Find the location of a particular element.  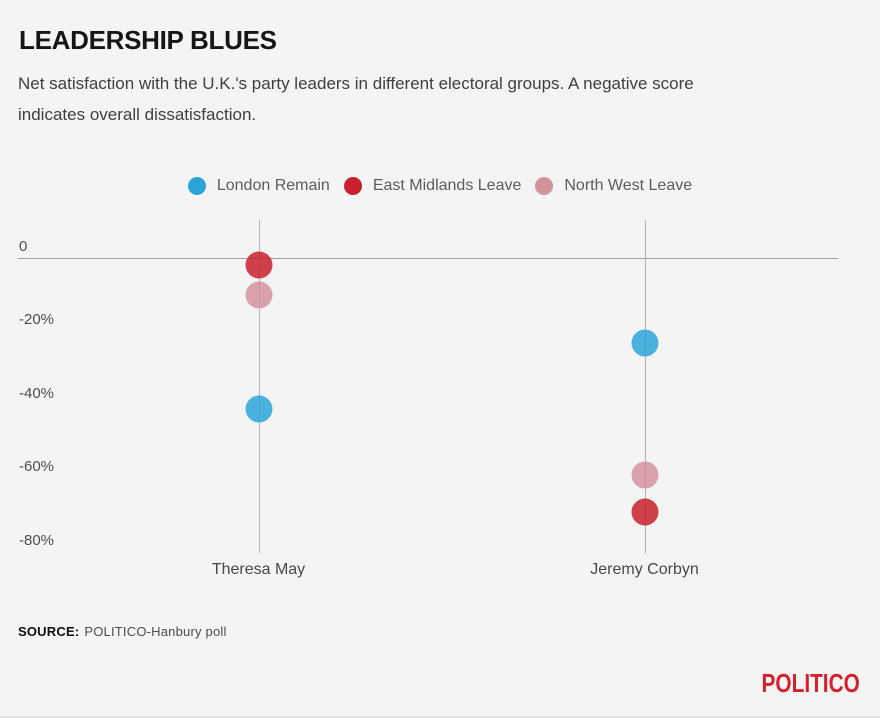

y-tick-label: 0 is located at coordinates (23, 246).